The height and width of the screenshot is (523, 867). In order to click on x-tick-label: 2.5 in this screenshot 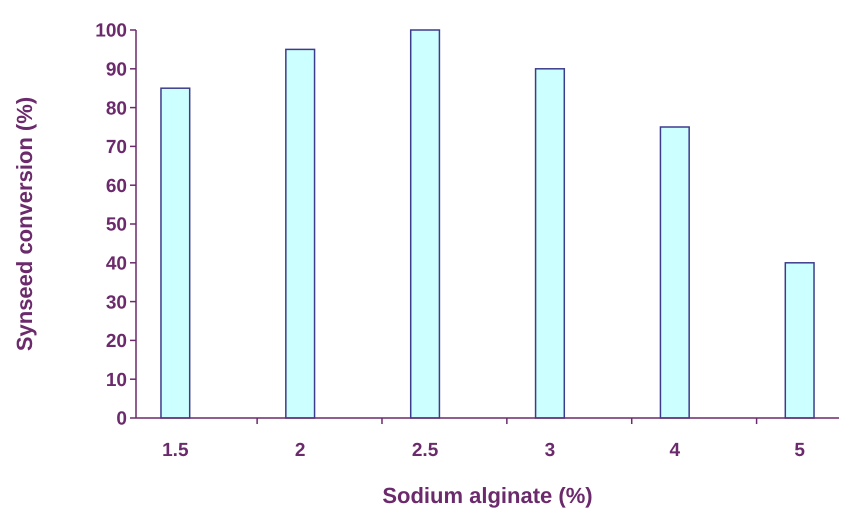, I will do `click(425, 450)`.